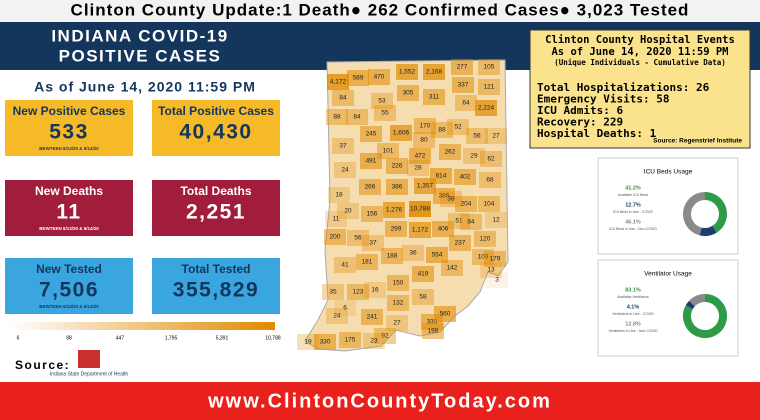 The image size is (760, 420). I want to click on county-value: 142, so click(452, 268).